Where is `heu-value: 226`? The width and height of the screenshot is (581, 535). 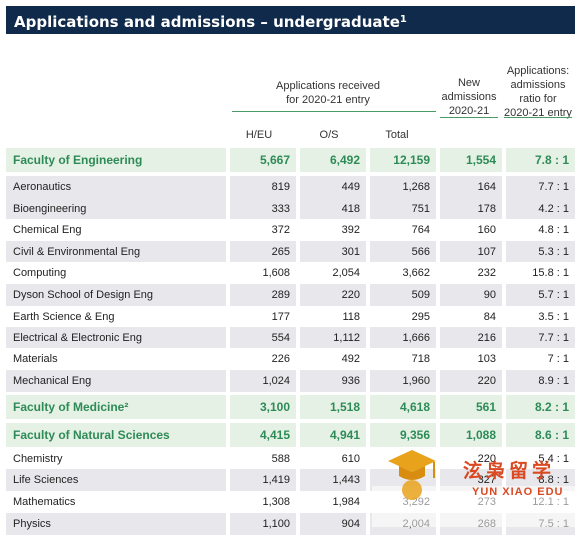
heu-value: 226 is located at coordinates (263, 359).